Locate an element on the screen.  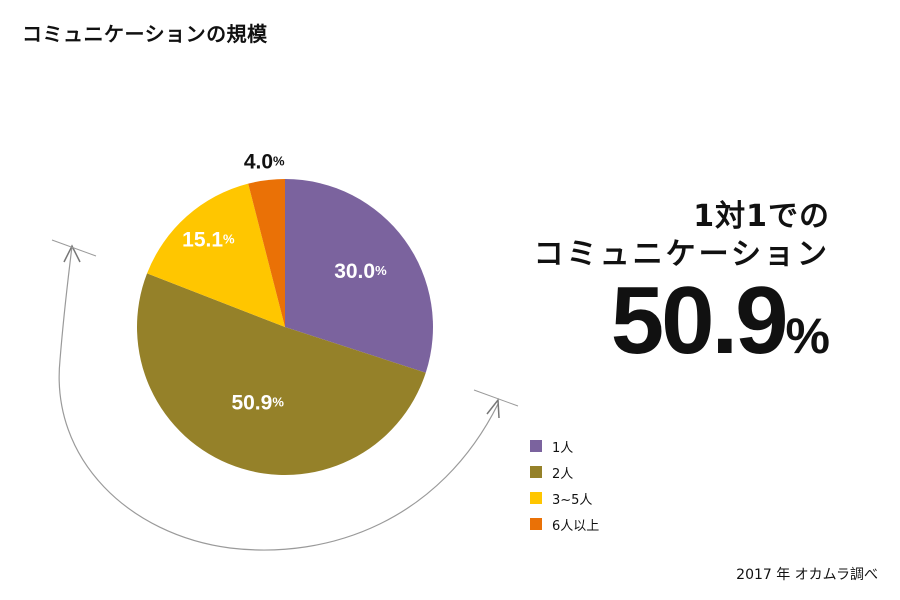
legend-label: 2人 is located at coordinates (563, 474).